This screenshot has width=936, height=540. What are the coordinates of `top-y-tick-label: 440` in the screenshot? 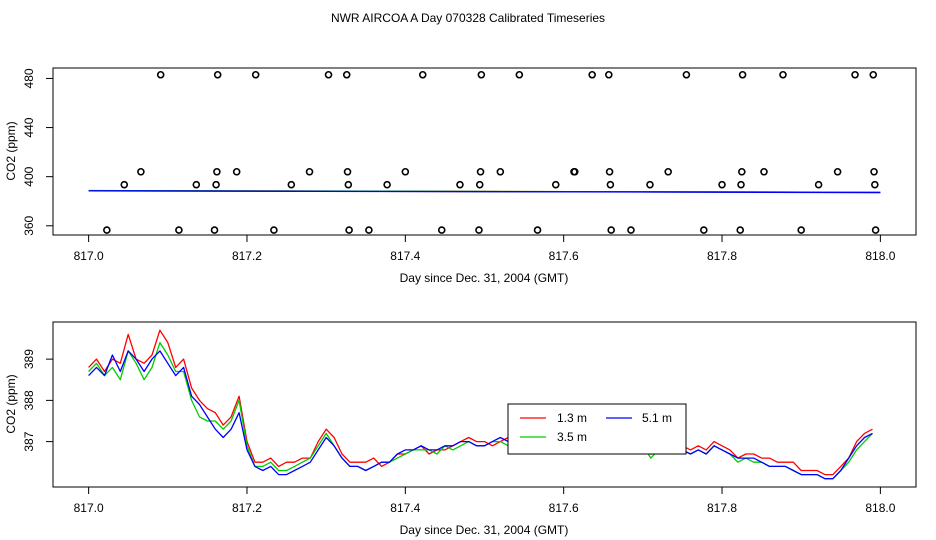 It's located at (29, 127).